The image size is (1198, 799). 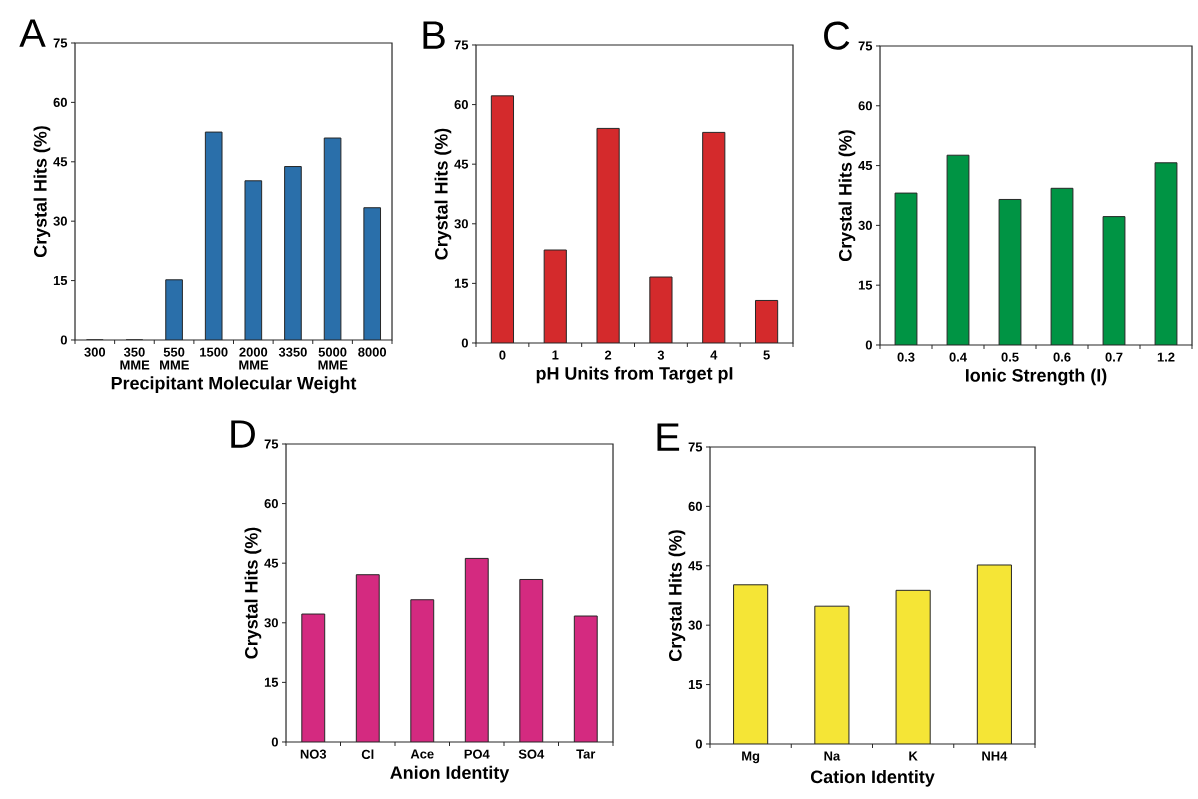 I want to click on x-tick-label: 8000, so click(x=372, y=352).